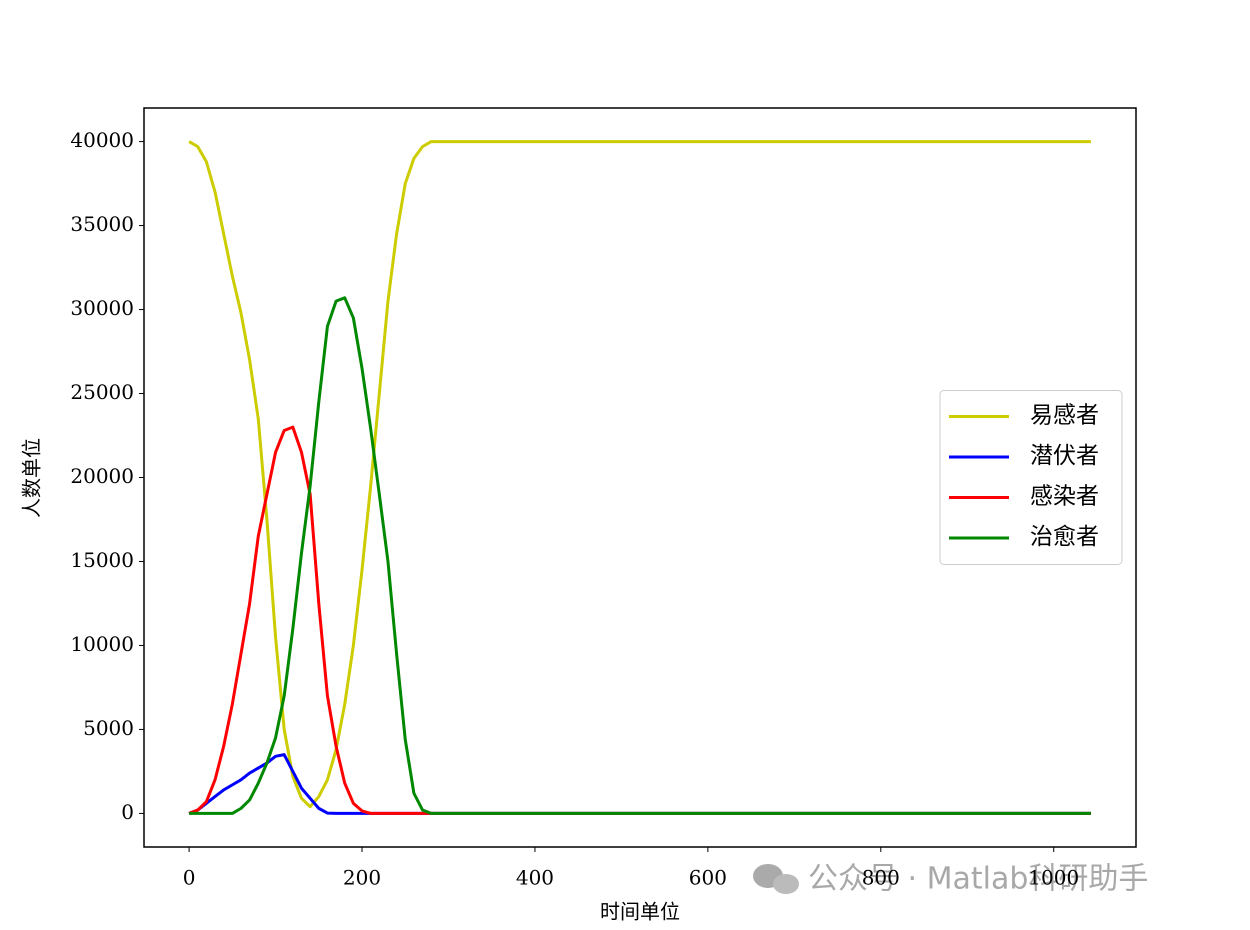 The image size is (1250, 930). I want to click on y-tick-label: 10000, so click(102, 644).